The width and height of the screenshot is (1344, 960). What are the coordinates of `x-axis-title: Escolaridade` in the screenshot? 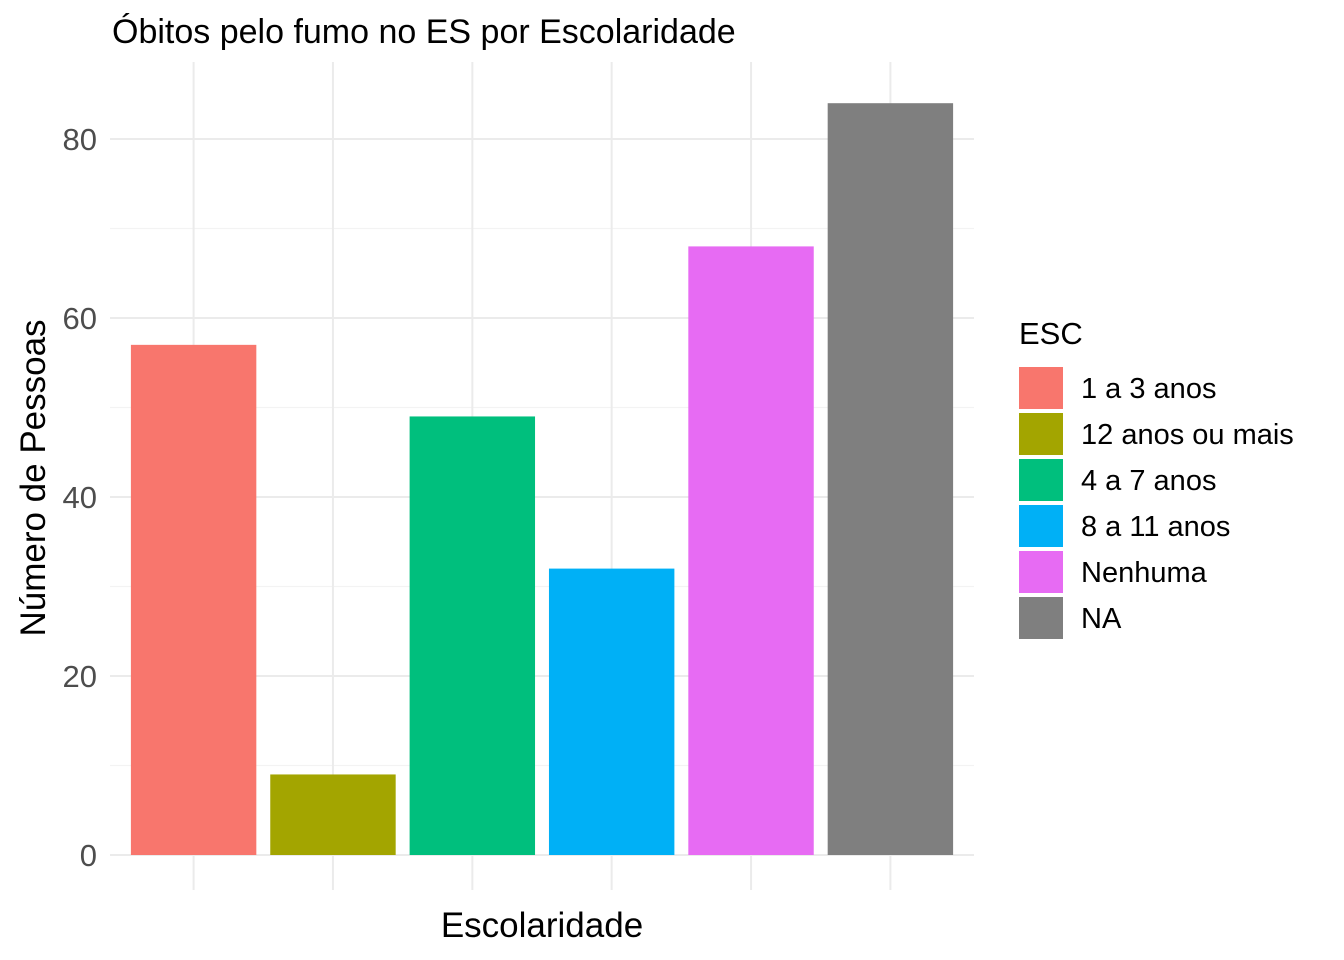 It's located at (542, 925).